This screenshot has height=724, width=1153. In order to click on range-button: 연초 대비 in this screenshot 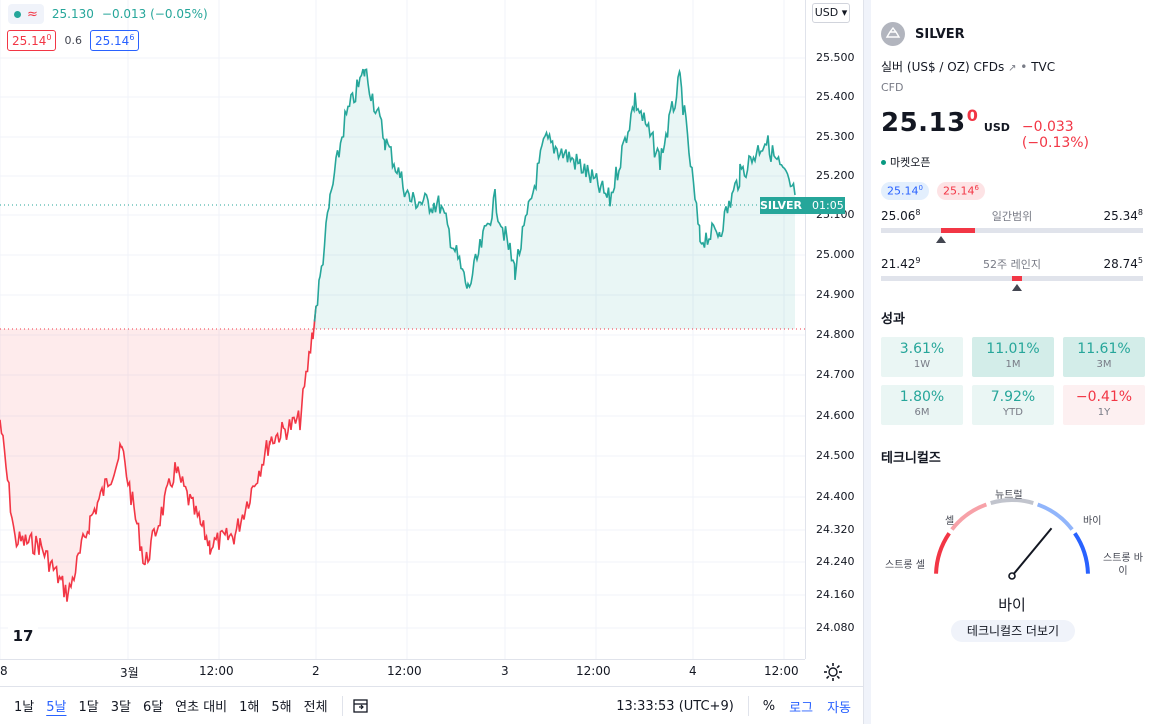, I will do `click(201, 707)`.